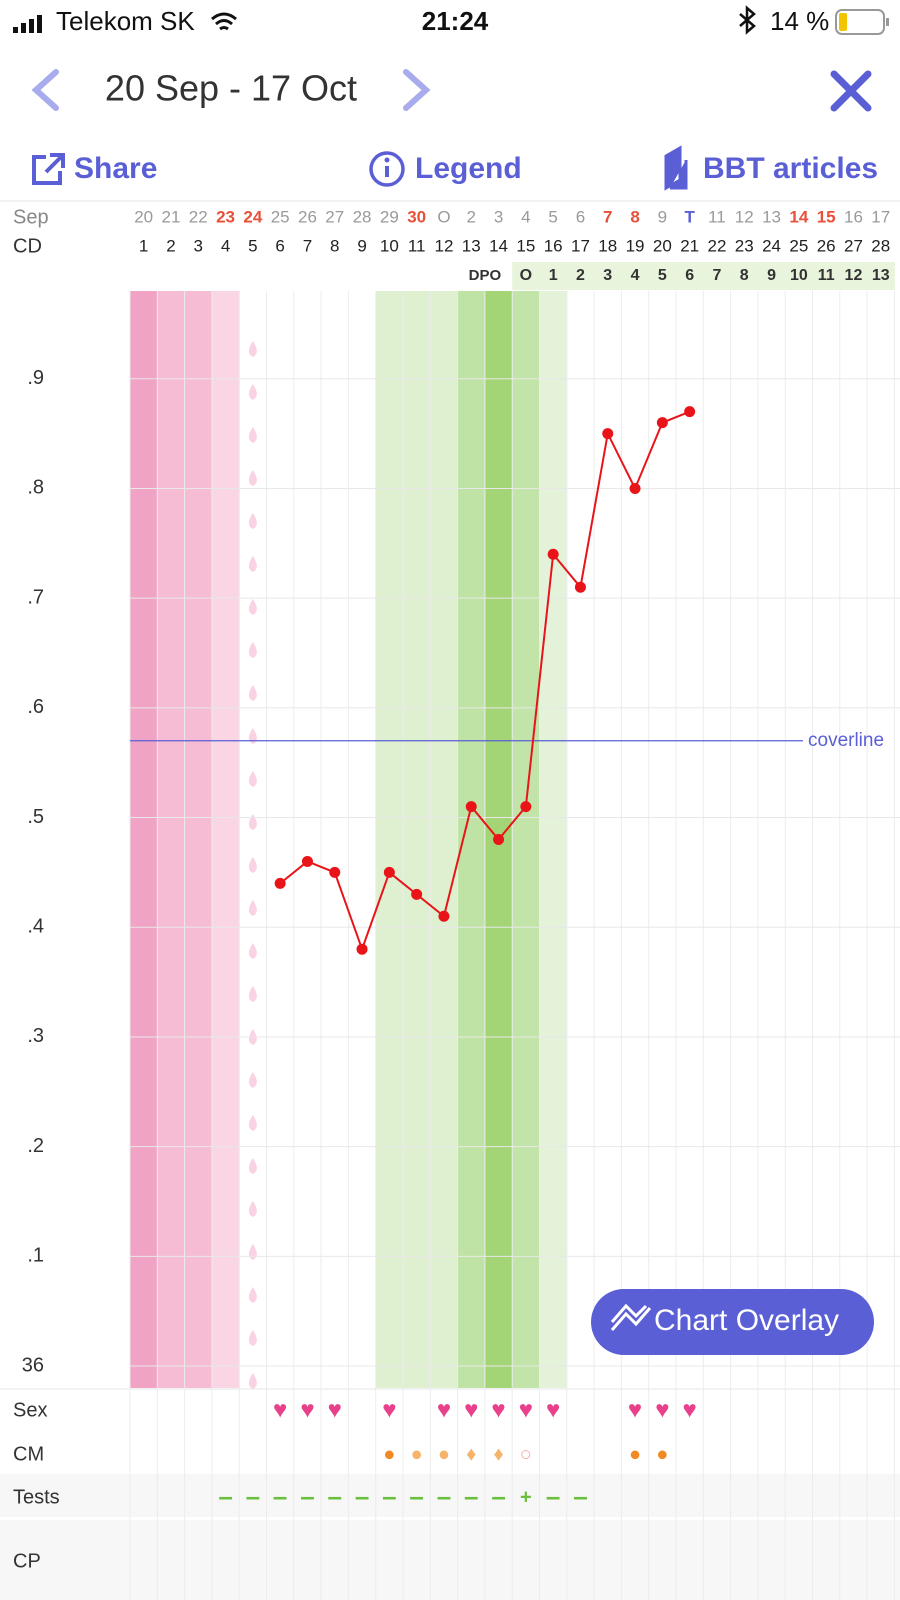 Image resolution: width=900 pixels, height=1600 pixels. What do you see at coordinates (580, 216) in the screenshot?
I see `date-label: 6` at bounding box center [580, 216].